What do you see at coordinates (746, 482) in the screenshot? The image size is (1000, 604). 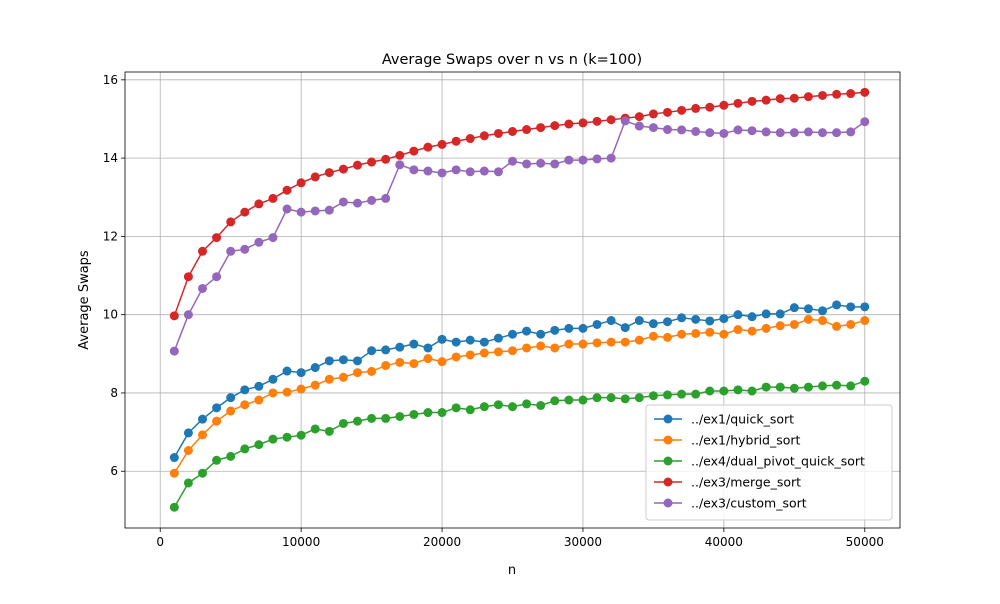 I see `legend-label: ../ex3/merge_sort` at bounding box center [746, 482].